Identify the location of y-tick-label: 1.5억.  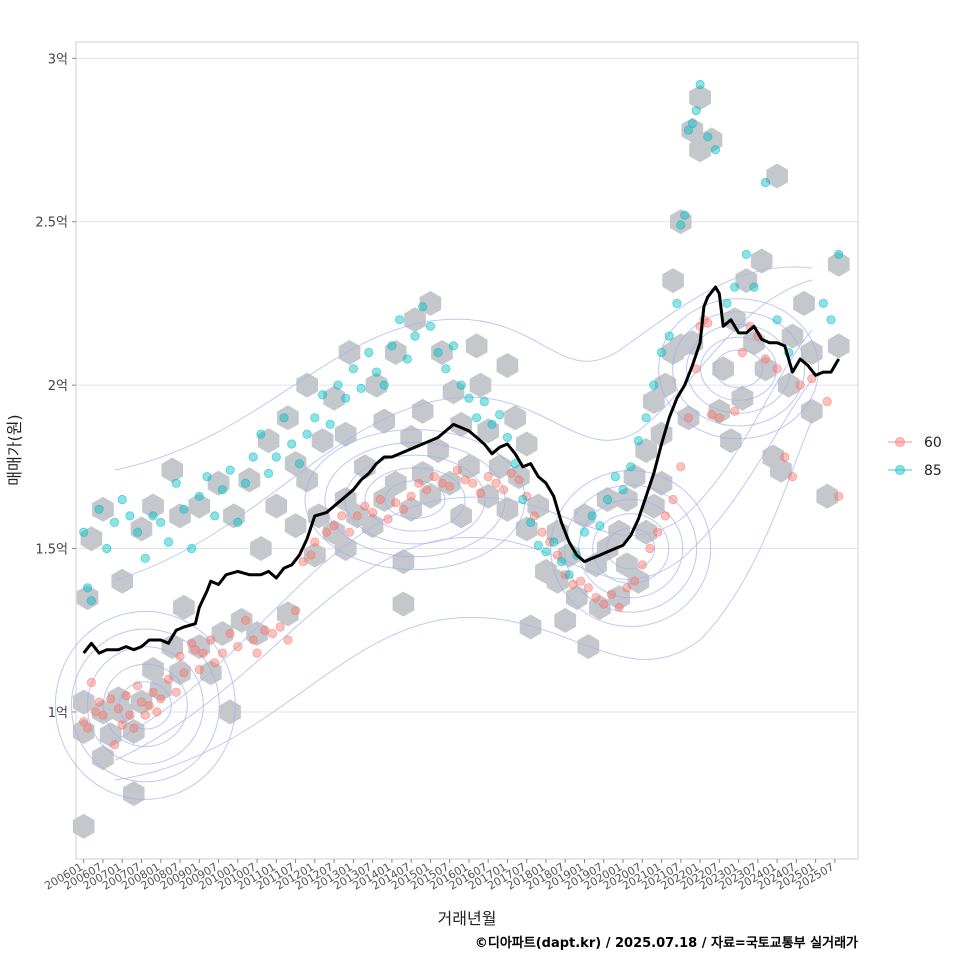
(51, 550).